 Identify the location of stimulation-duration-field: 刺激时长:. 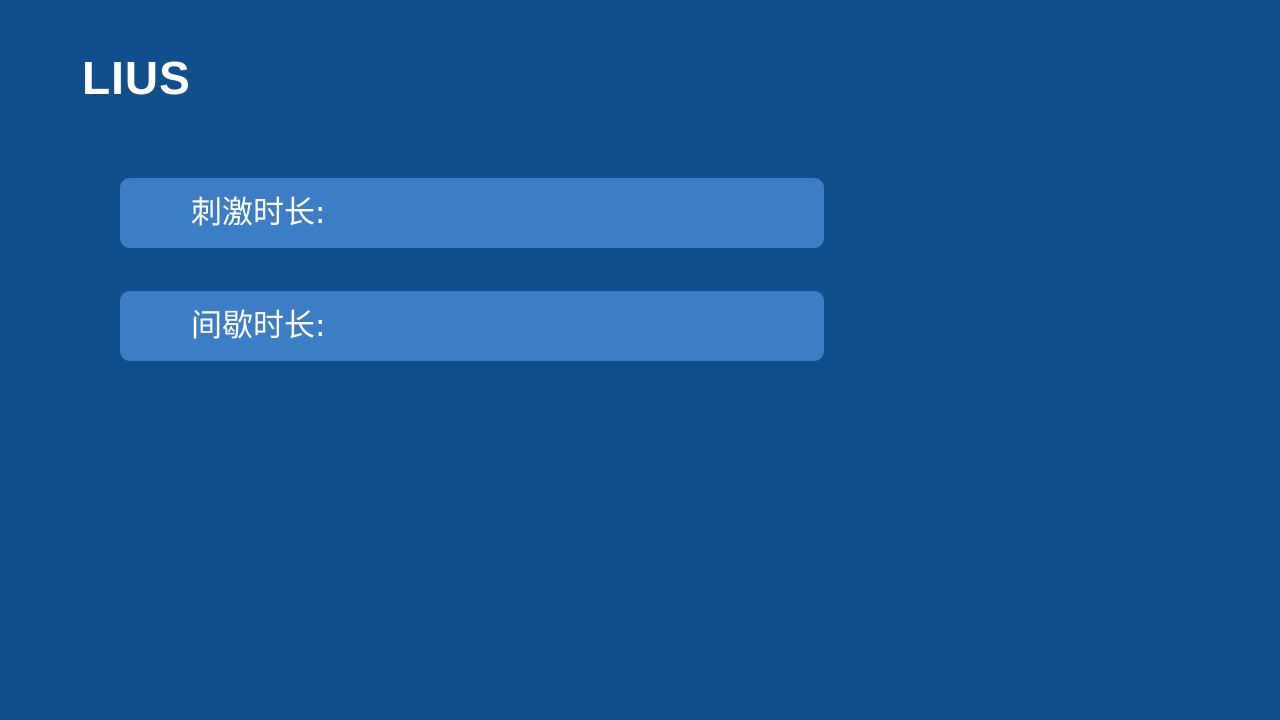
(472, 213).